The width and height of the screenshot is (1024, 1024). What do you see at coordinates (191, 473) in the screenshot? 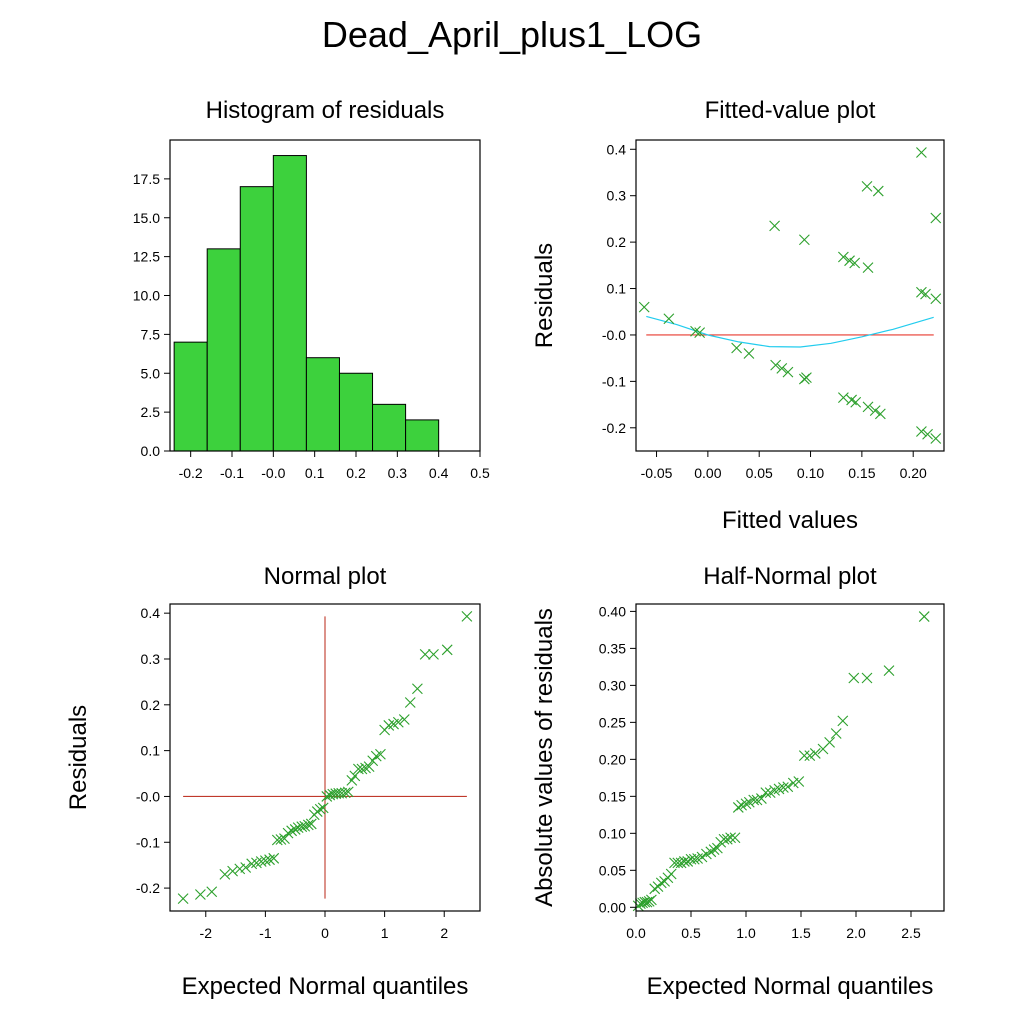
I see `x-tick-label: -0.2` at bounding box center [191, 473].